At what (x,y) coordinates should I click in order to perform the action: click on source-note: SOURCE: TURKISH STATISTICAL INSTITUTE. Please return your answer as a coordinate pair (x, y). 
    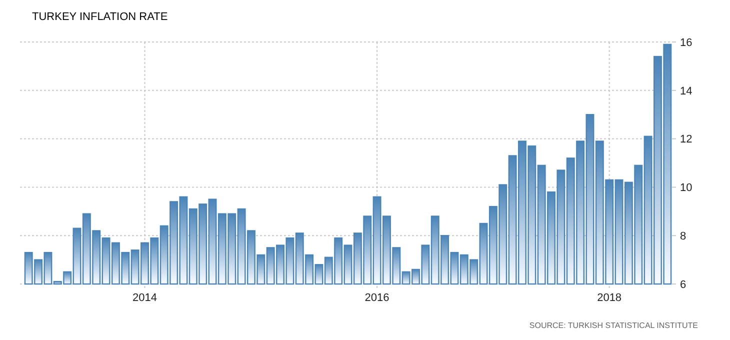
    Looking at the image, I should click on (613, 325).